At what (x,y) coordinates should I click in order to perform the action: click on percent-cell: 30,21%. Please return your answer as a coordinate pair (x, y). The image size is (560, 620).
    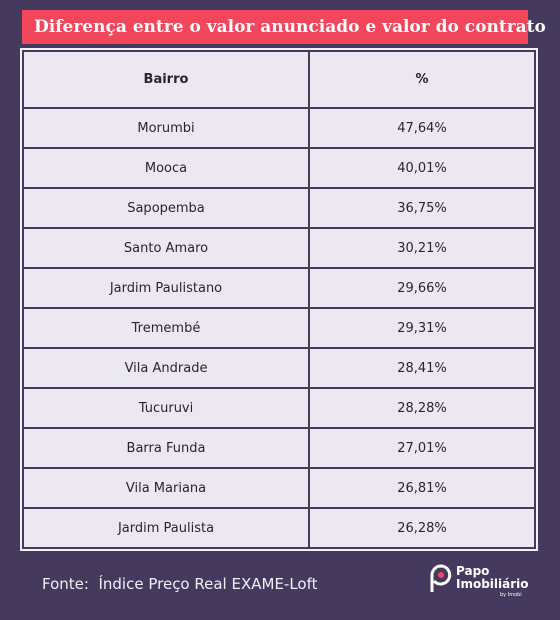
    Looking at the image, I should click on (422, 248).